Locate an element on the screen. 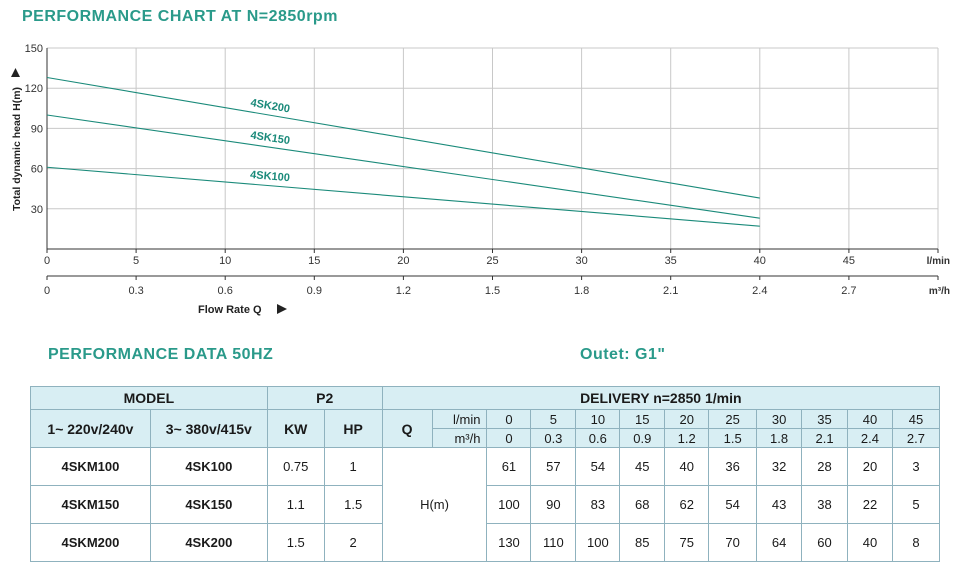  y-tick-label: 30 is located at coordinates (37, 210).